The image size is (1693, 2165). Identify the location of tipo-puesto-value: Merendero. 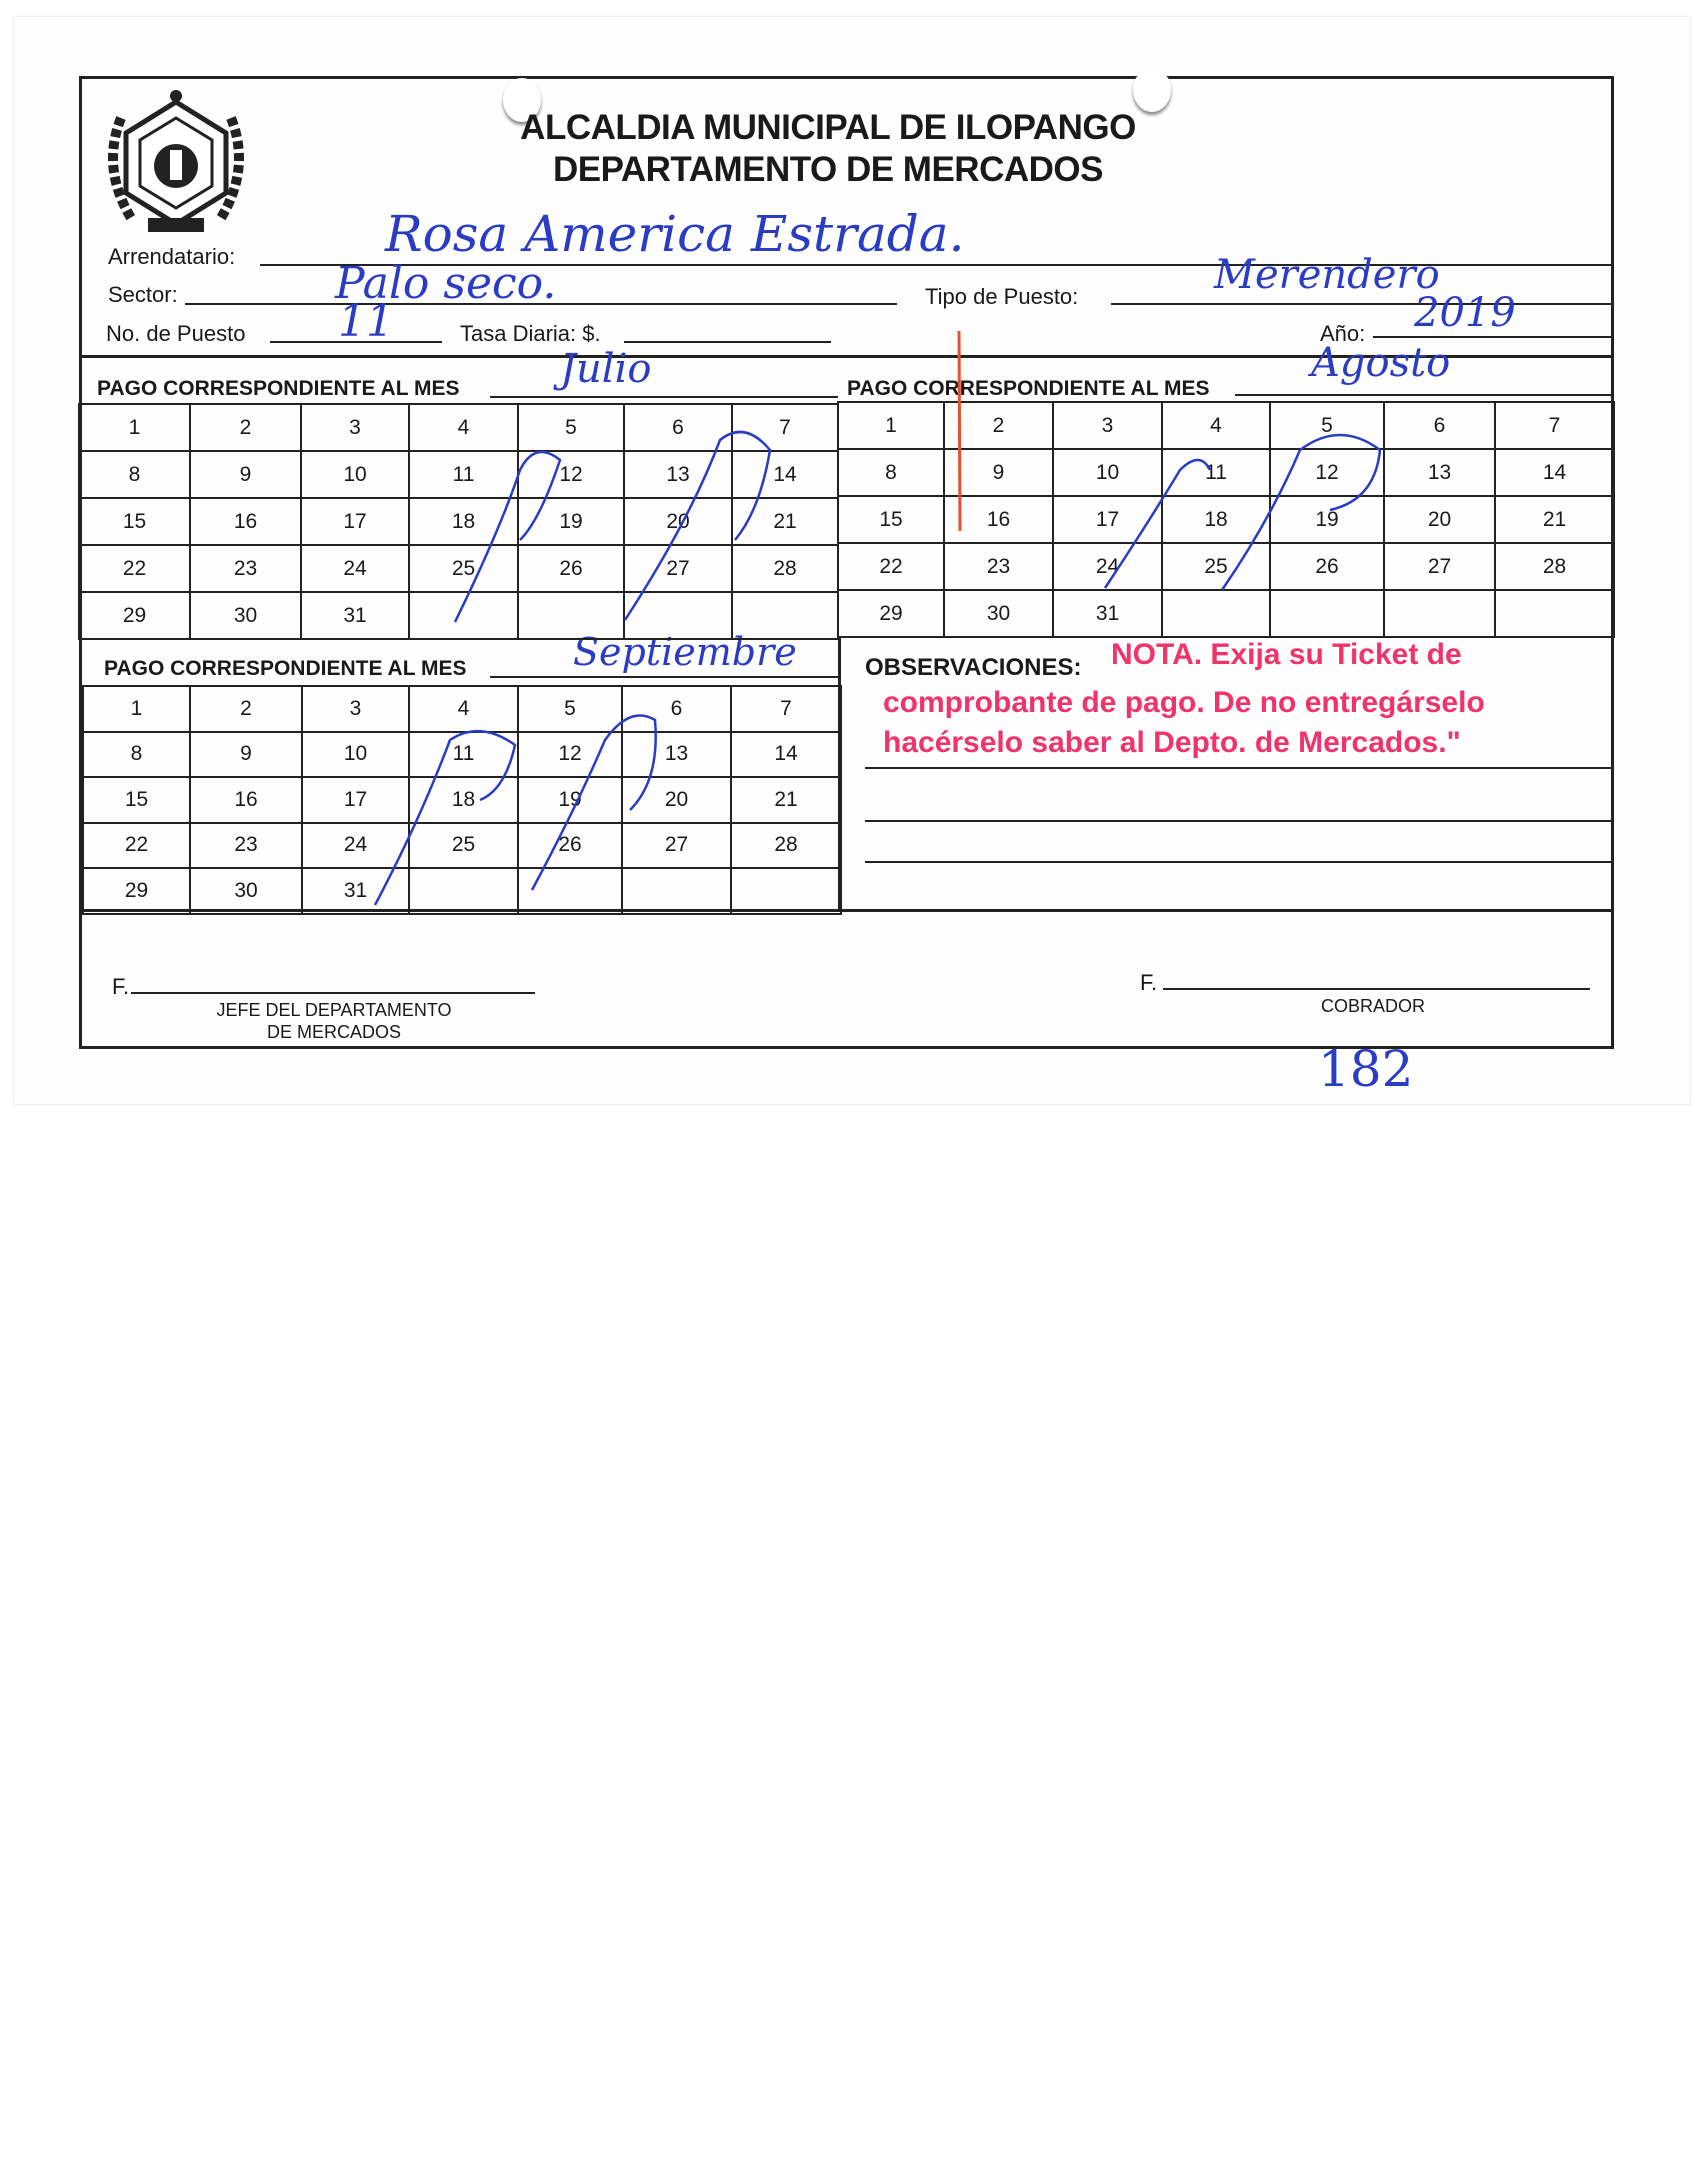
(1327, 275).